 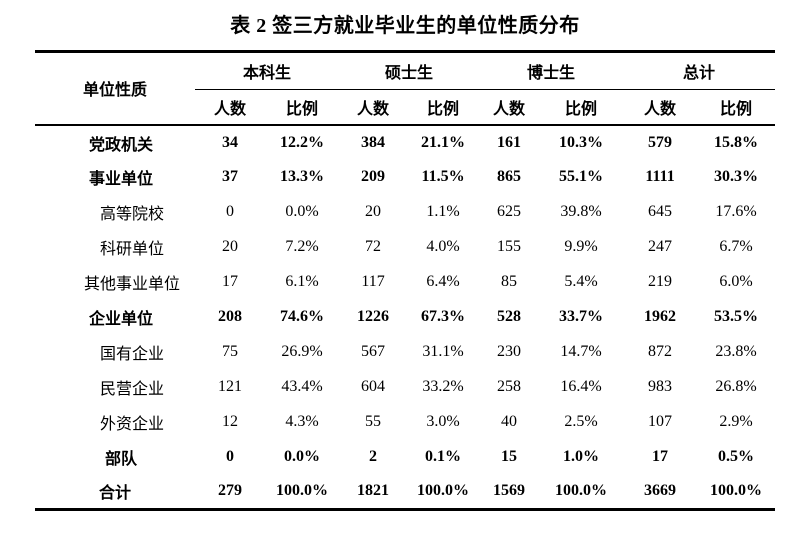 I want to click on table-cell: 85, so click(x=509, y=281).